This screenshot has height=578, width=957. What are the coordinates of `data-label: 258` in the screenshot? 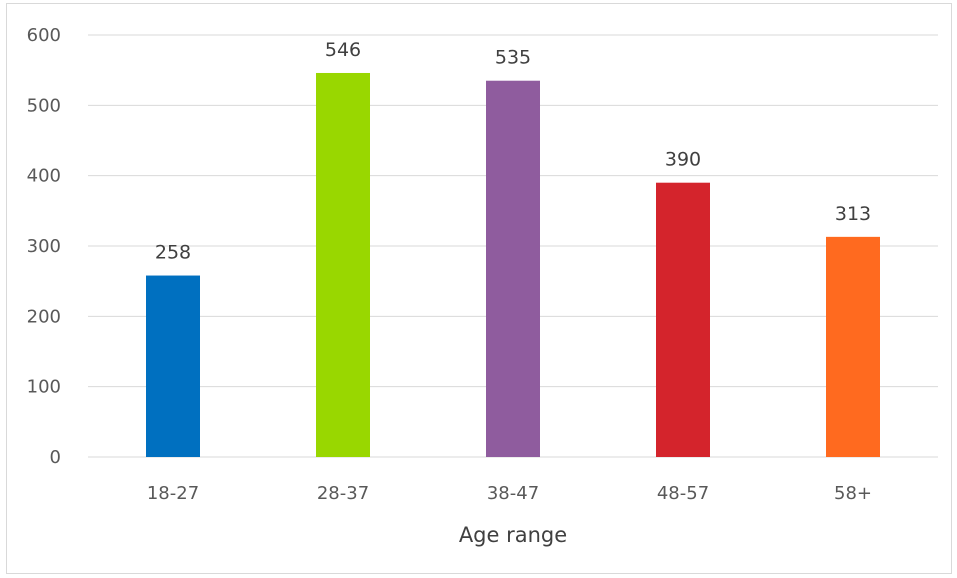 It's located at (173, 253).